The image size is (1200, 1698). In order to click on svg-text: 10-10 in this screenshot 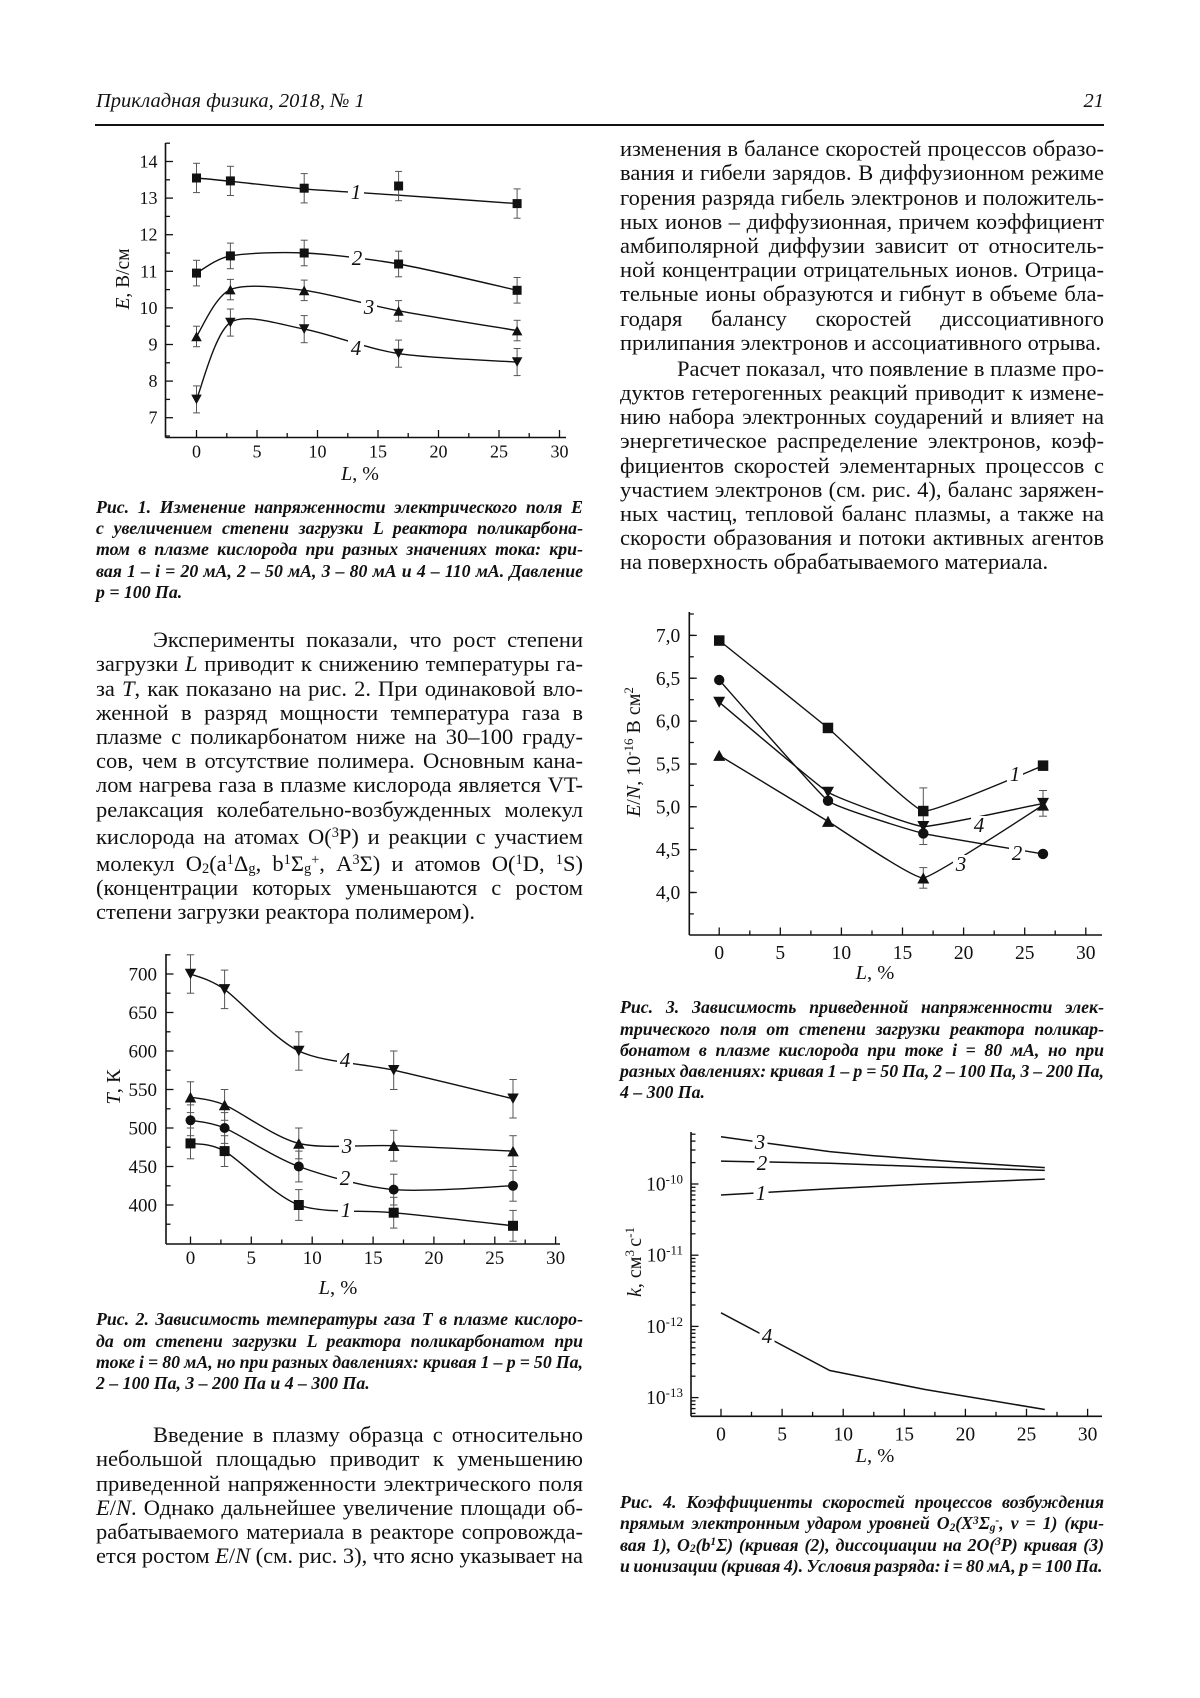, I will do `click(664, 1184)`.